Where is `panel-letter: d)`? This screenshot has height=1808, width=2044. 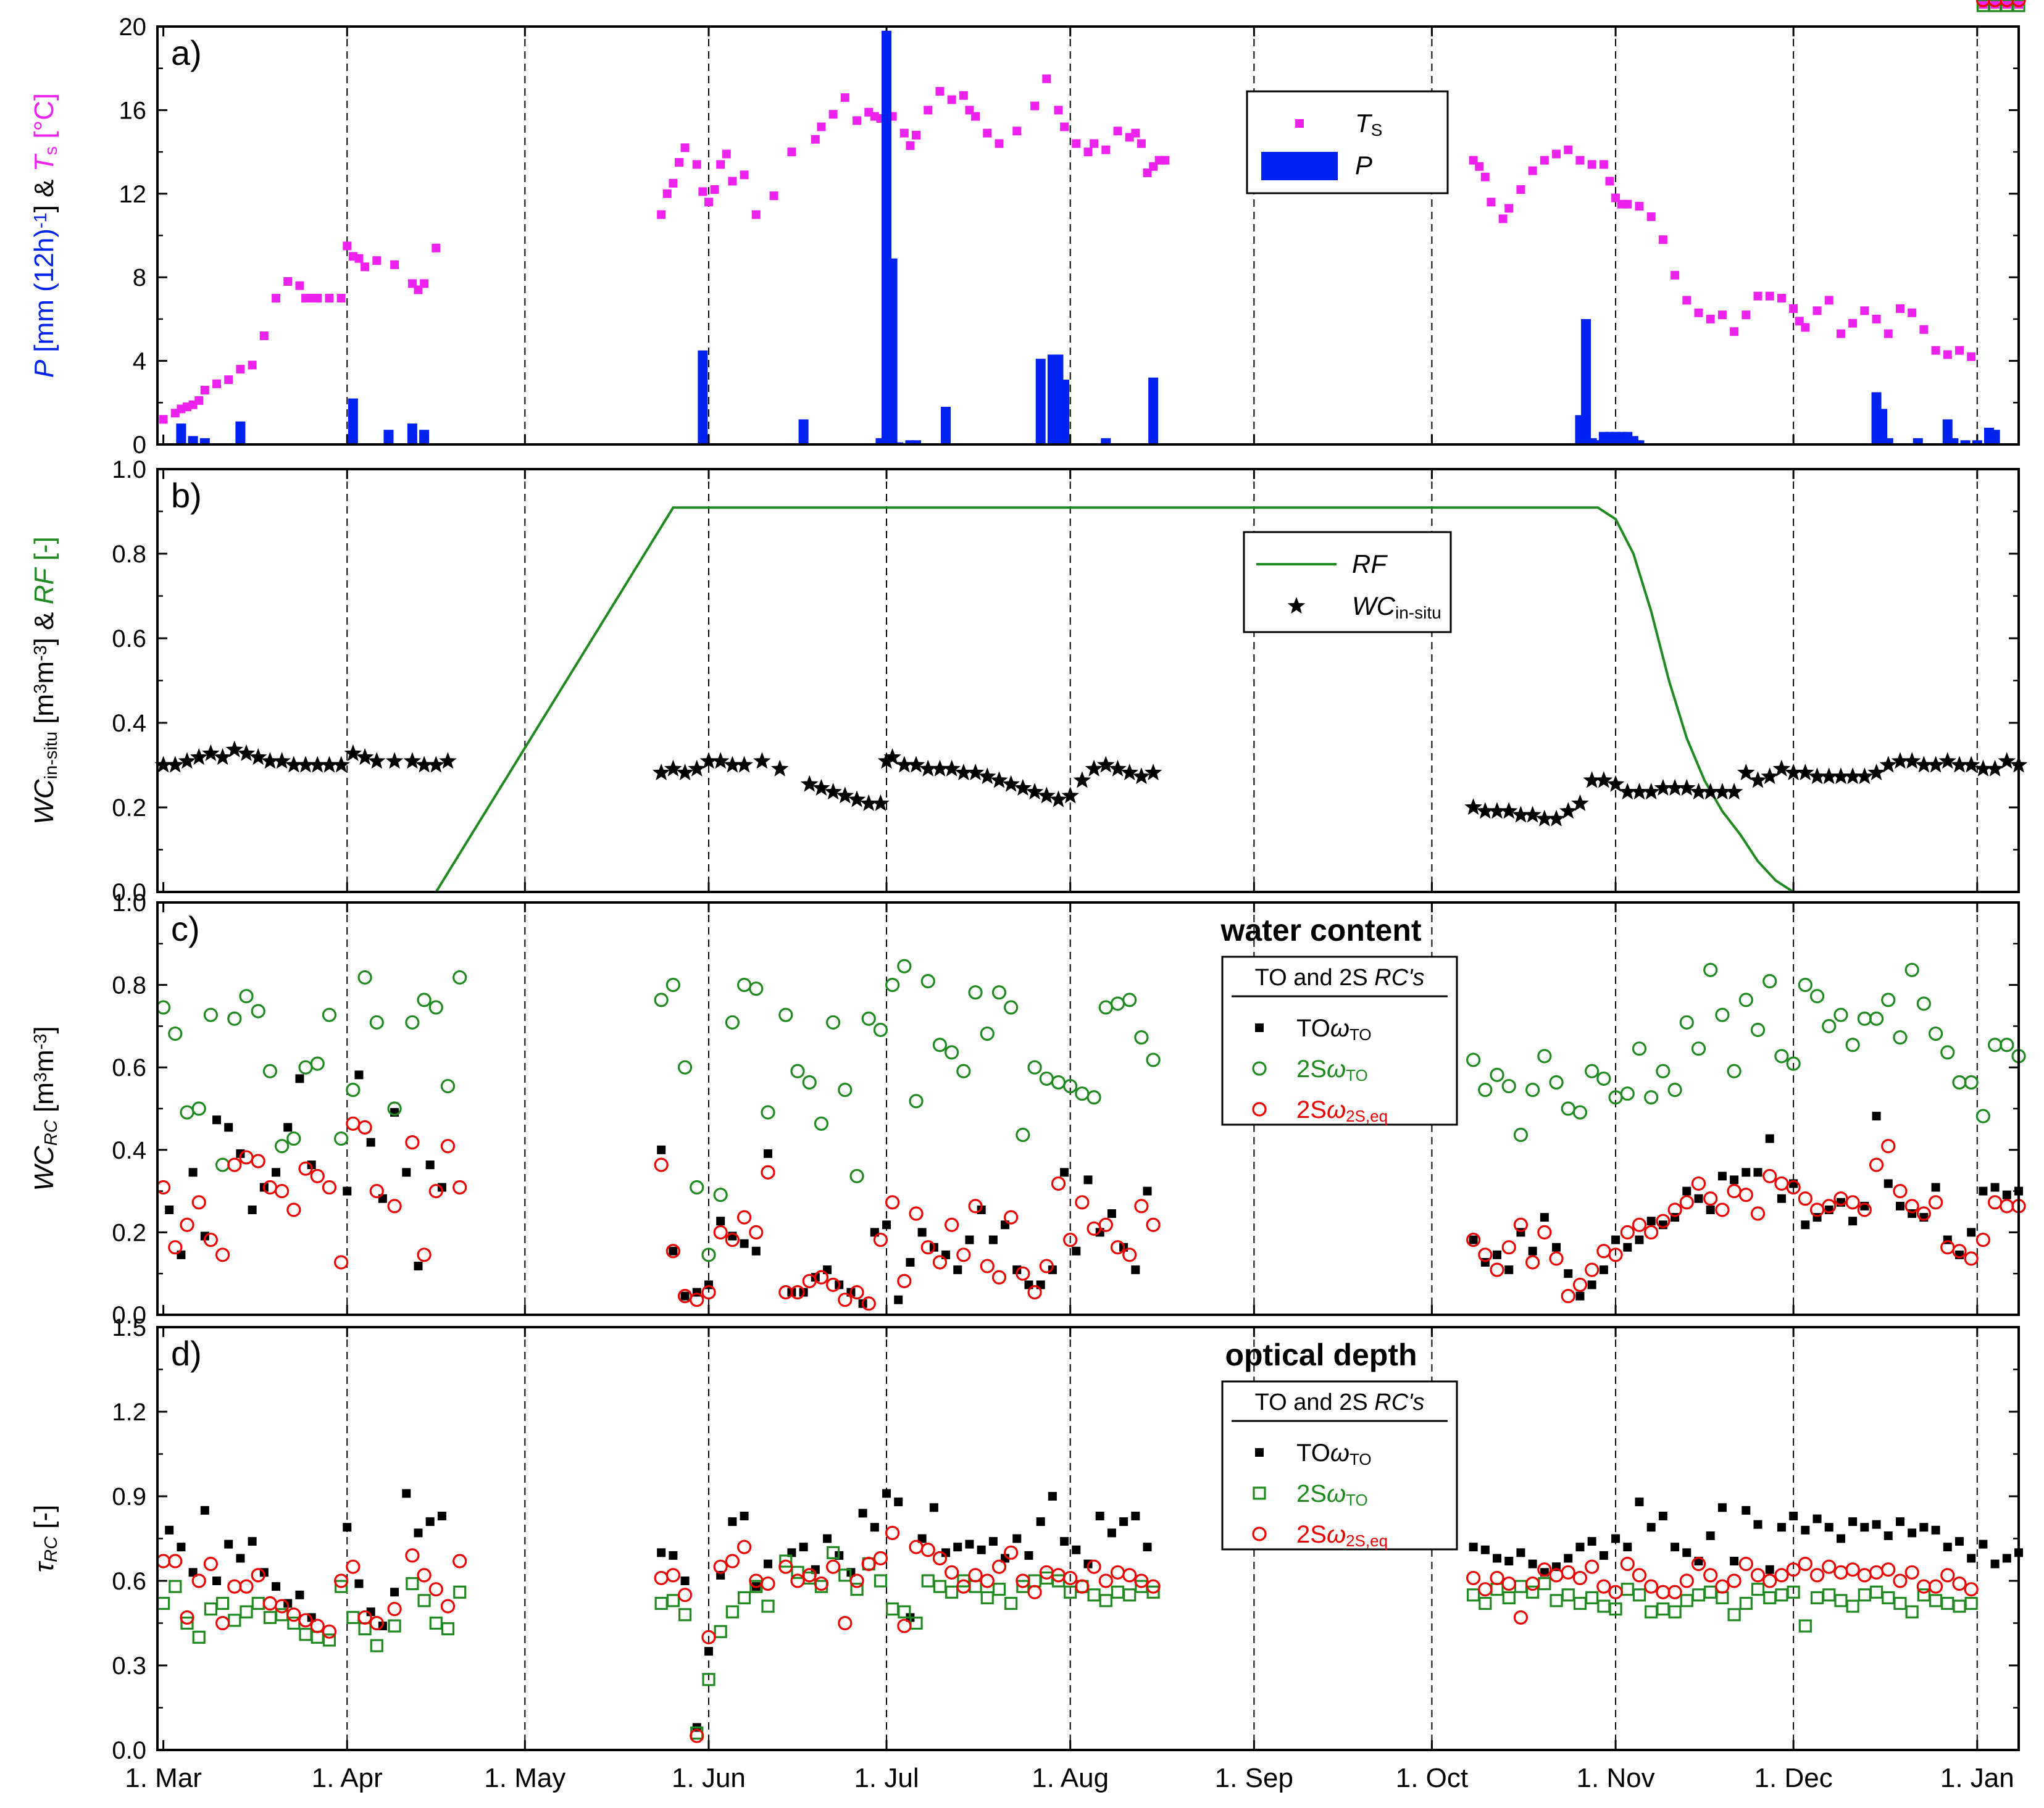 panel-letter: d) is located at coordinates (186, 1353).